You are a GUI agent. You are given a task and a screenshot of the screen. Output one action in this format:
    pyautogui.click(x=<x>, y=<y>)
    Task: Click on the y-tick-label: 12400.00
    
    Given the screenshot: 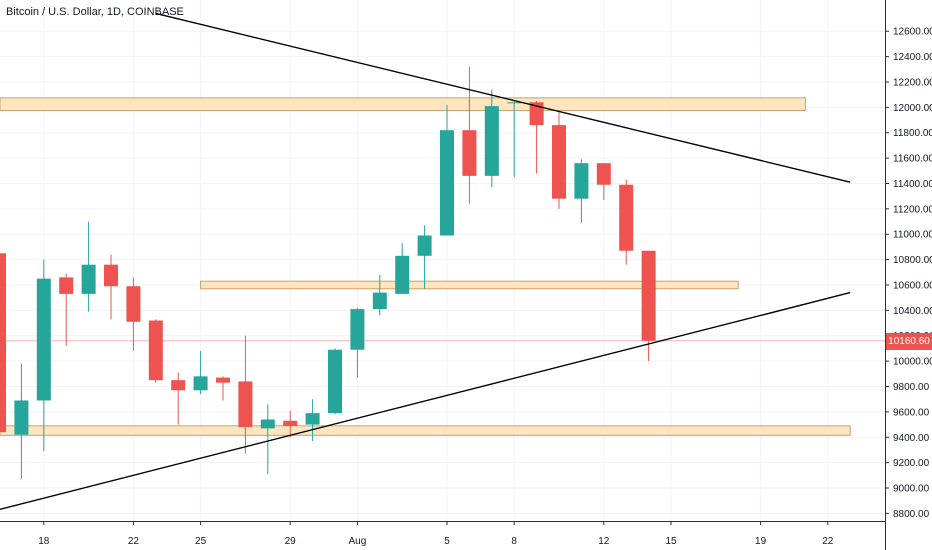 What is the action you would take?
    pyautogui.click(x=912, y=57)
    